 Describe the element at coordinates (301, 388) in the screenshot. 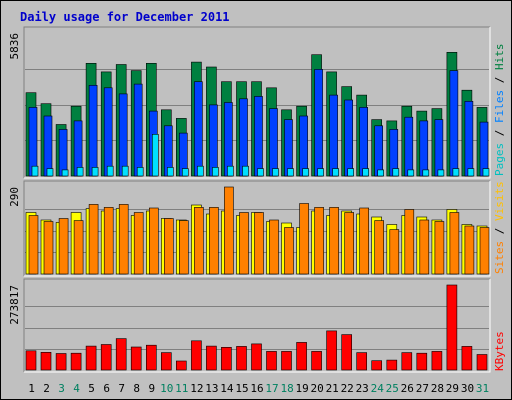

I see `day-label-19: 19` at that location.